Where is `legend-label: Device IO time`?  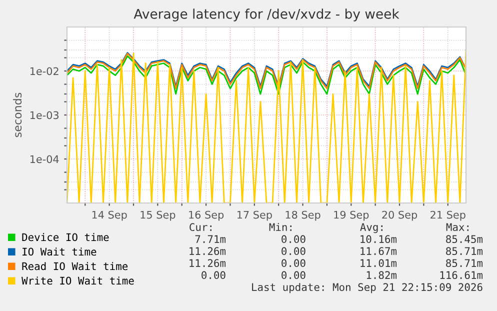
legend-label: Device IO time is located at coordinates (65, 237).